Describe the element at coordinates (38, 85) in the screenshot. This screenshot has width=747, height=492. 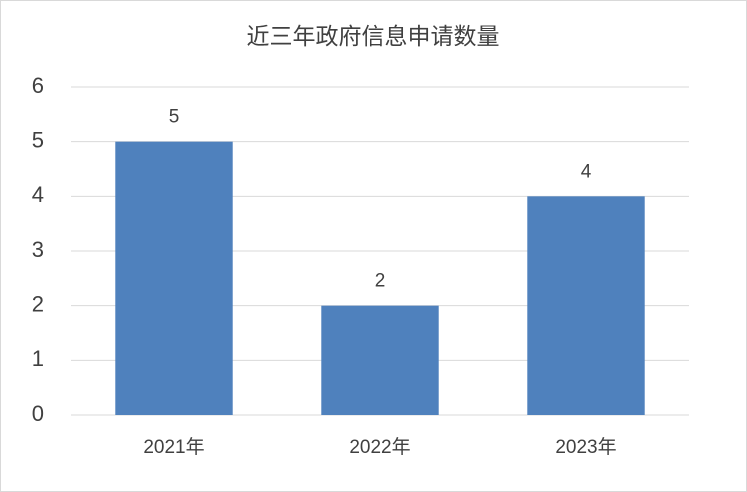
I see `y-tick-label: 6` at that location.